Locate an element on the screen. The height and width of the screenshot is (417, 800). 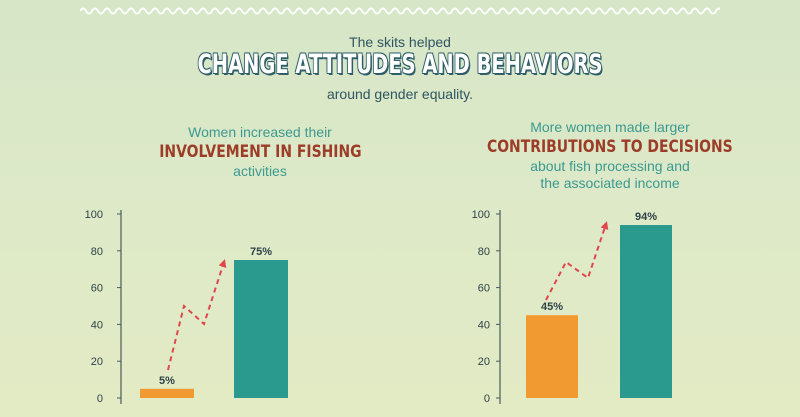
right-caption-top: More women made larger is located at coordinates (610, 127).